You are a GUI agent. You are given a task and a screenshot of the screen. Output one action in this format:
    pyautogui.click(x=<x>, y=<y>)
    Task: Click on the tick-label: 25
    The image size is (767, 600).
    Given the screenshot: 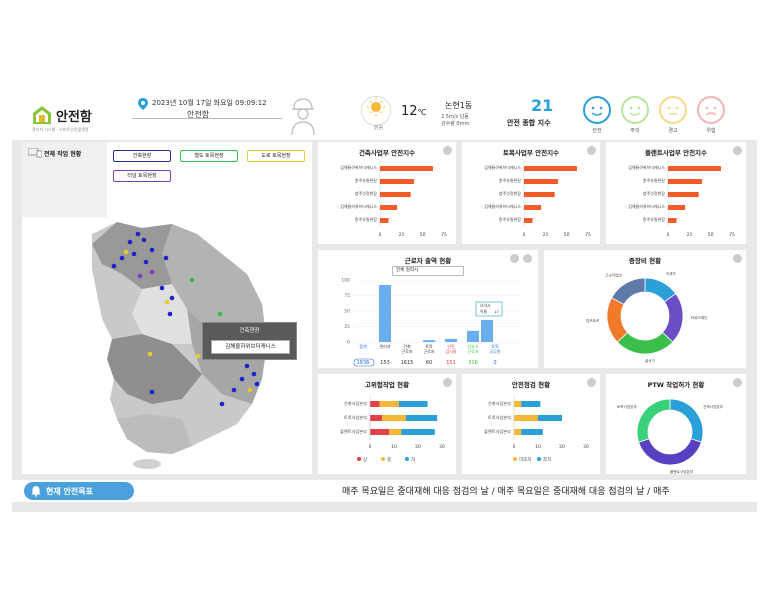 What is the action you would take?
    pyautogui.click(x=689, y=235)
    